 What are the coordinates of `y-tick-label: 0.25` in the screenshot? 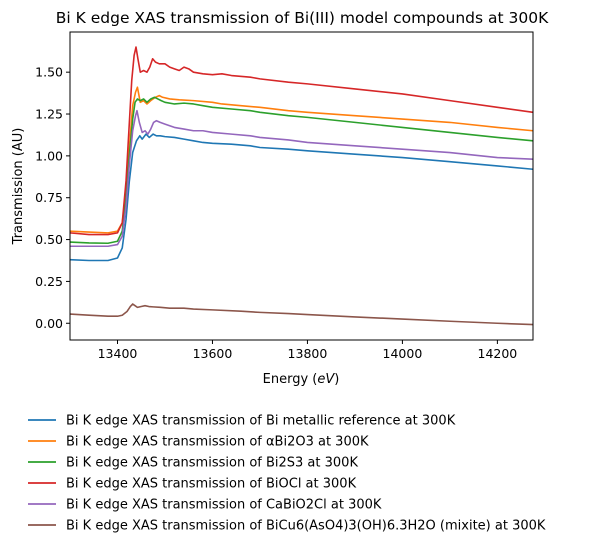 It's located at (49, 281).